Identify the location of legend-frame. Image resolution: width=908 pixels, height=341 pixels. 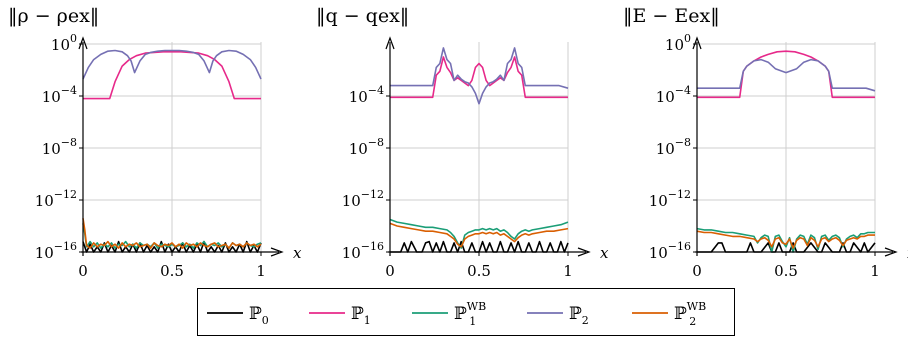
(466, 312).